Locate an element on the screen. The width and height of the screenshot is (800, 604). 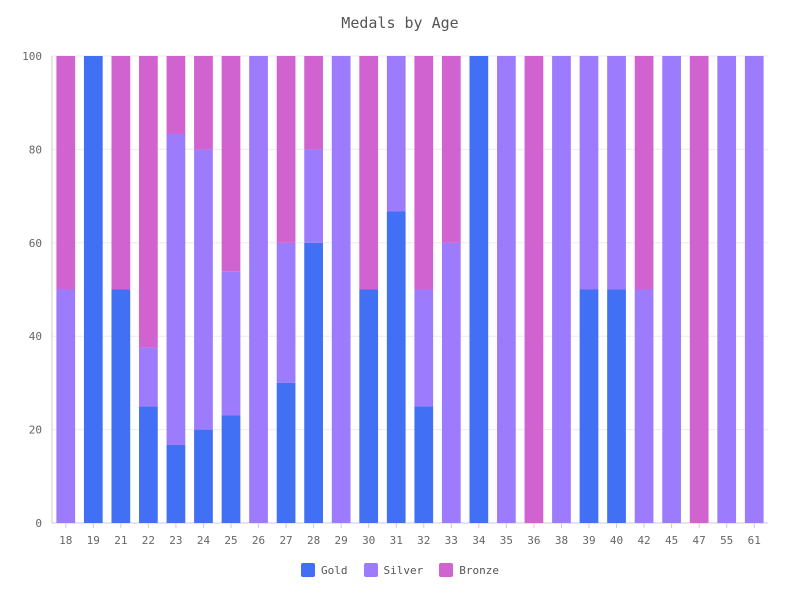
legend-item-gold: Gold is located at coordinates (324, 570).